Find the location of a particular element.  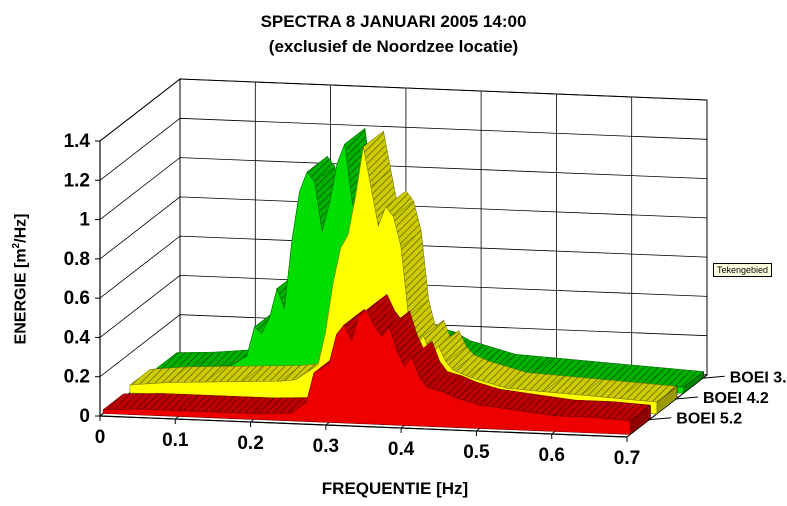

y-tick-label: 0.8 is located at coordinates (77, 259).